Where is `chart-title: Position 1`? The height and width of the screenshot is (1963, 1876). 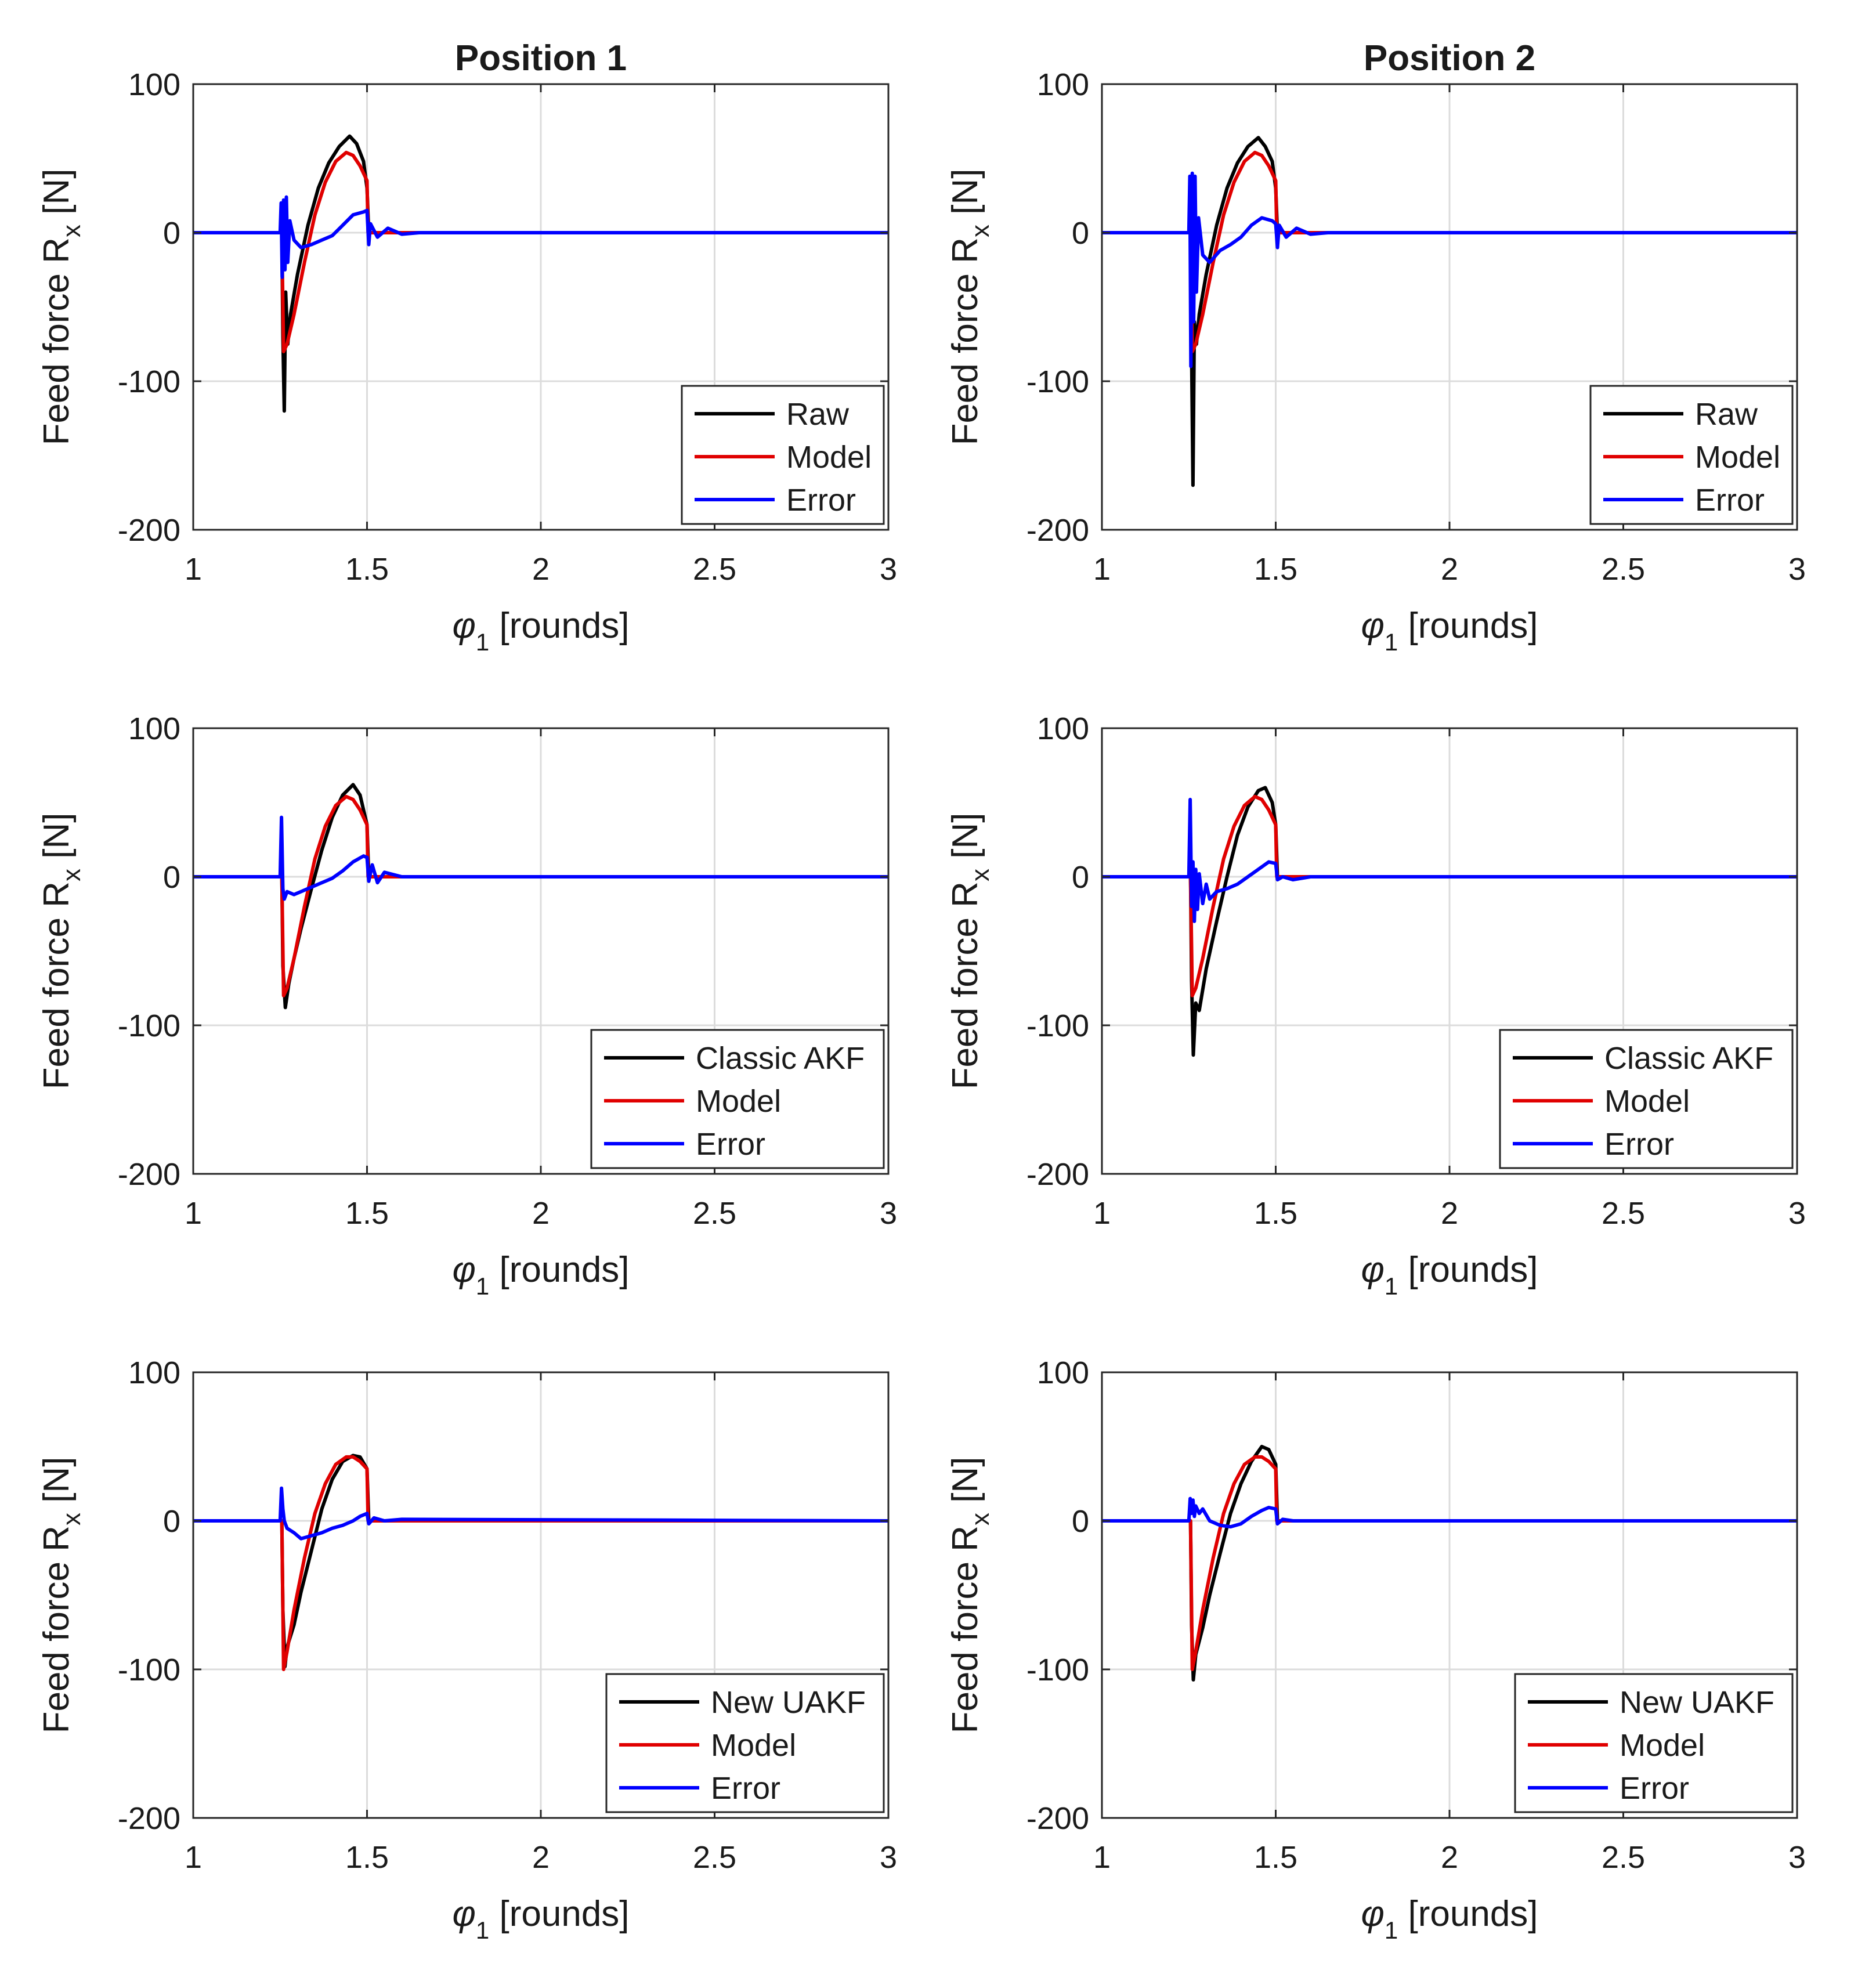 chart-title: Position 1 is located at coordinates (541, 58).